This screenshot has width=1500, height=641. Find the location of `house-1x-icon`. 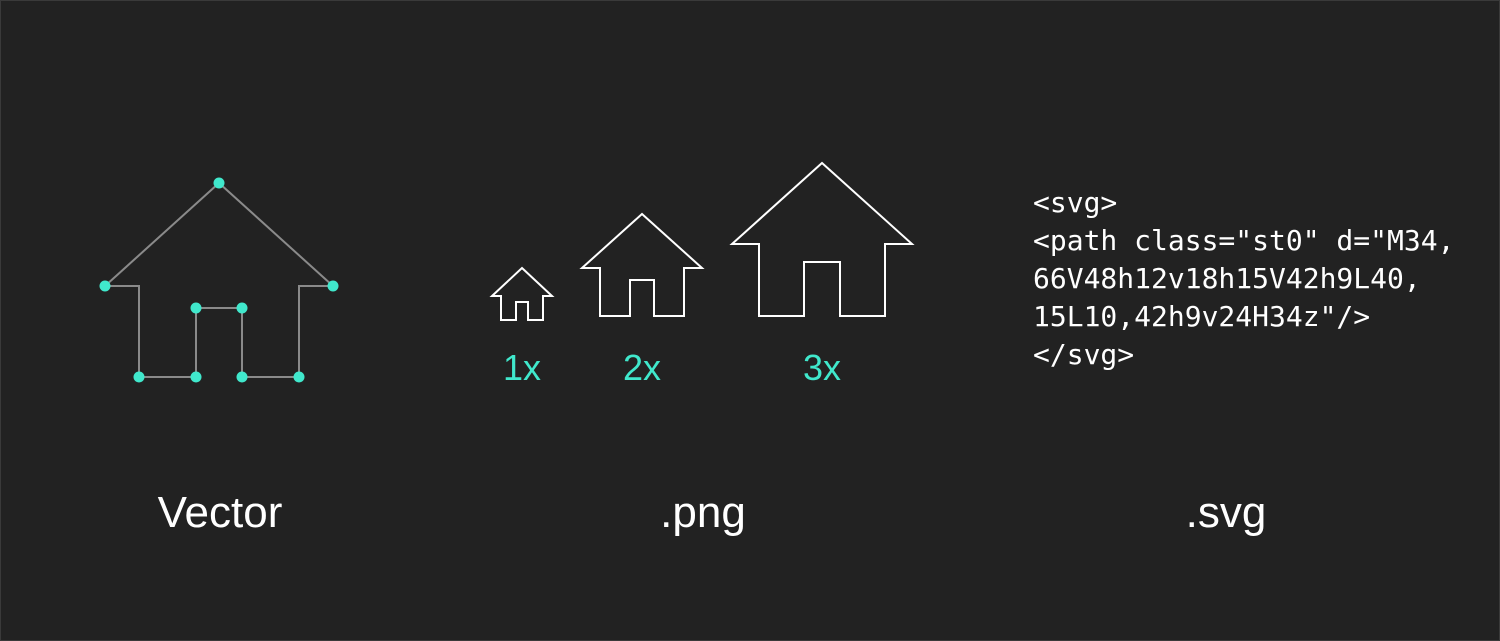

house-1x-icon is located at coordinates (522, 293).